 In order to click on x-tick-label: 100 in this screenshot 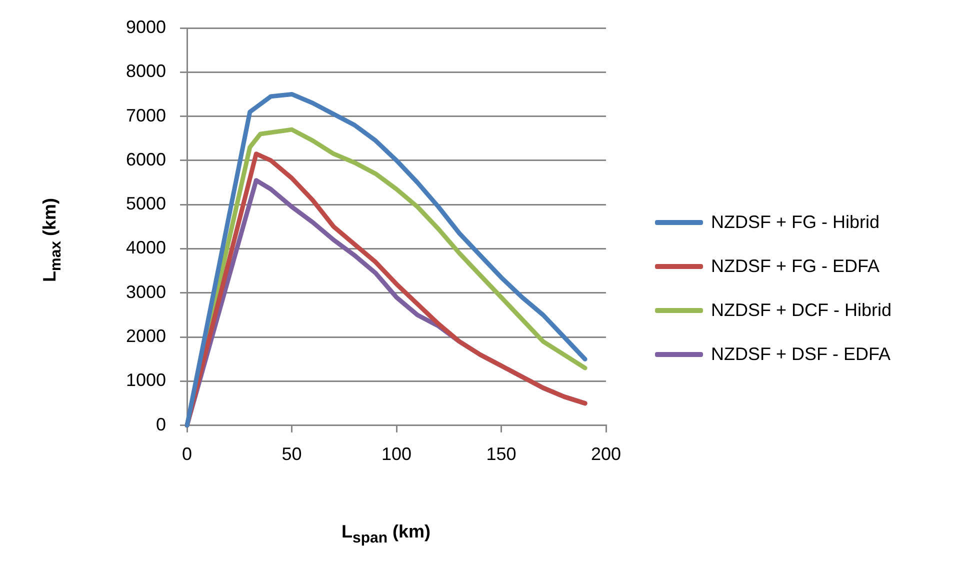, I will do `click(397, 454)`.